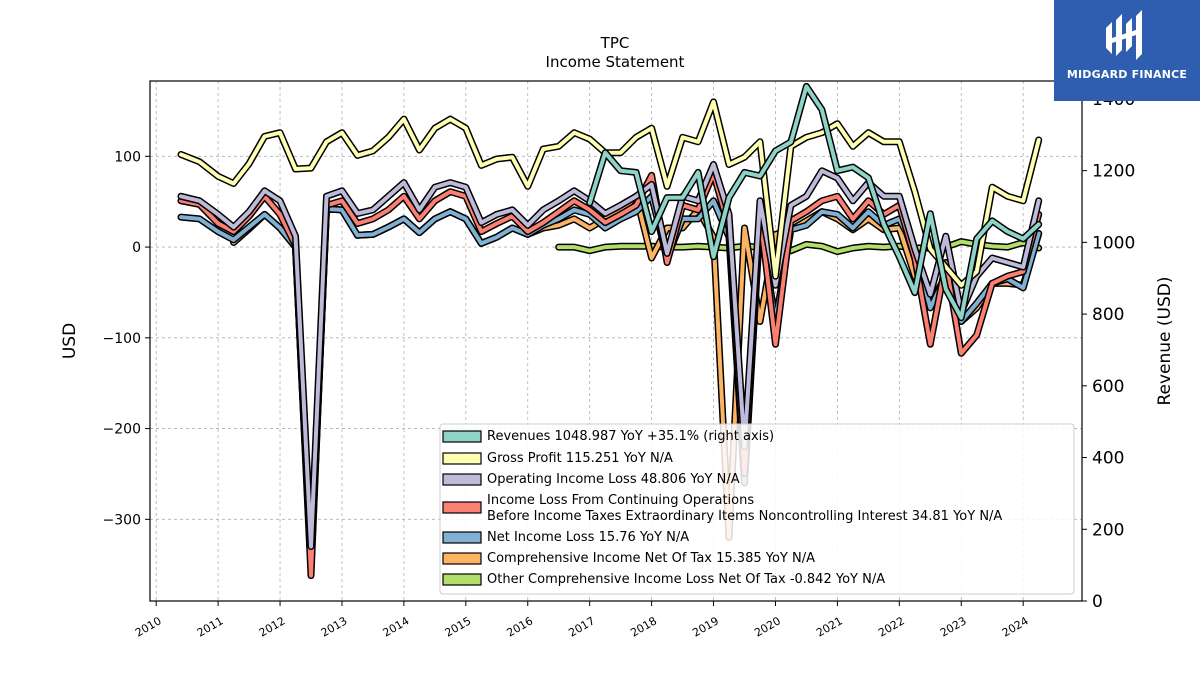  What do you see at coordinates (70, 341) in the screenshot?
I see `y-axis-label: USD` at bounding box center [70, 341].